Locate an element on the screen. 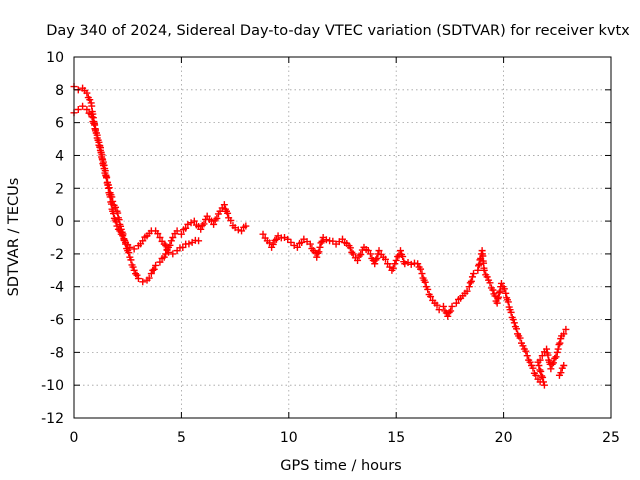  series-secondary-arc is located at coordinates (136, 180).